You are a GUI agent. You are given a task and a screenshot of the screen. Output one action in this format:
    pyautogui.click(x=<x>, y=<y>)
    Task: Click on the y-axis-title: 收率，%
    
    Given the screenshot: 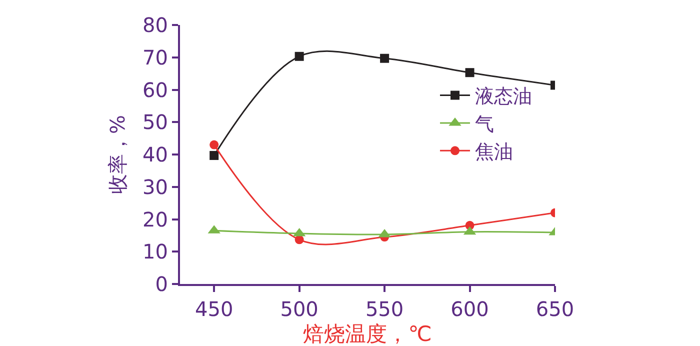 What is the action you would take?
    pyautogui.click(x=118, y=154)
    